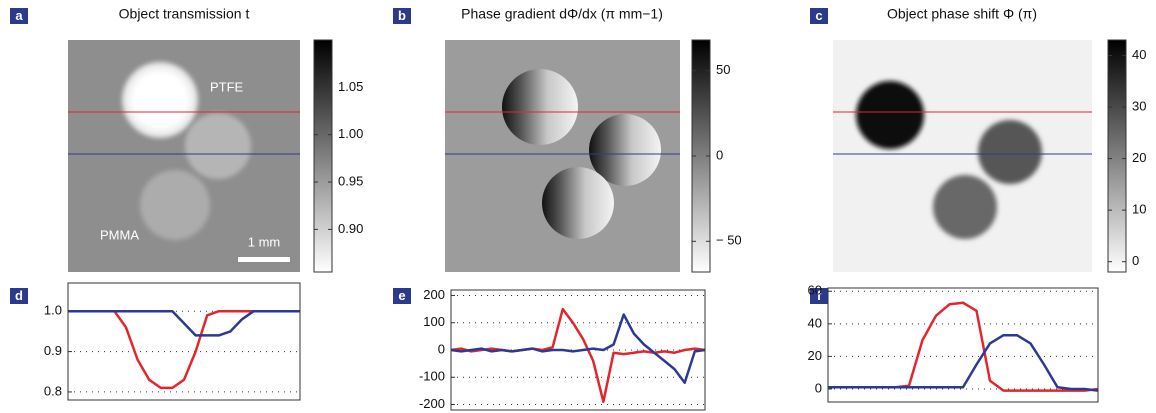 The width and height of the screenshot is (1156, 413). I want to click on y-tick-label: -100, so click(432, 376).